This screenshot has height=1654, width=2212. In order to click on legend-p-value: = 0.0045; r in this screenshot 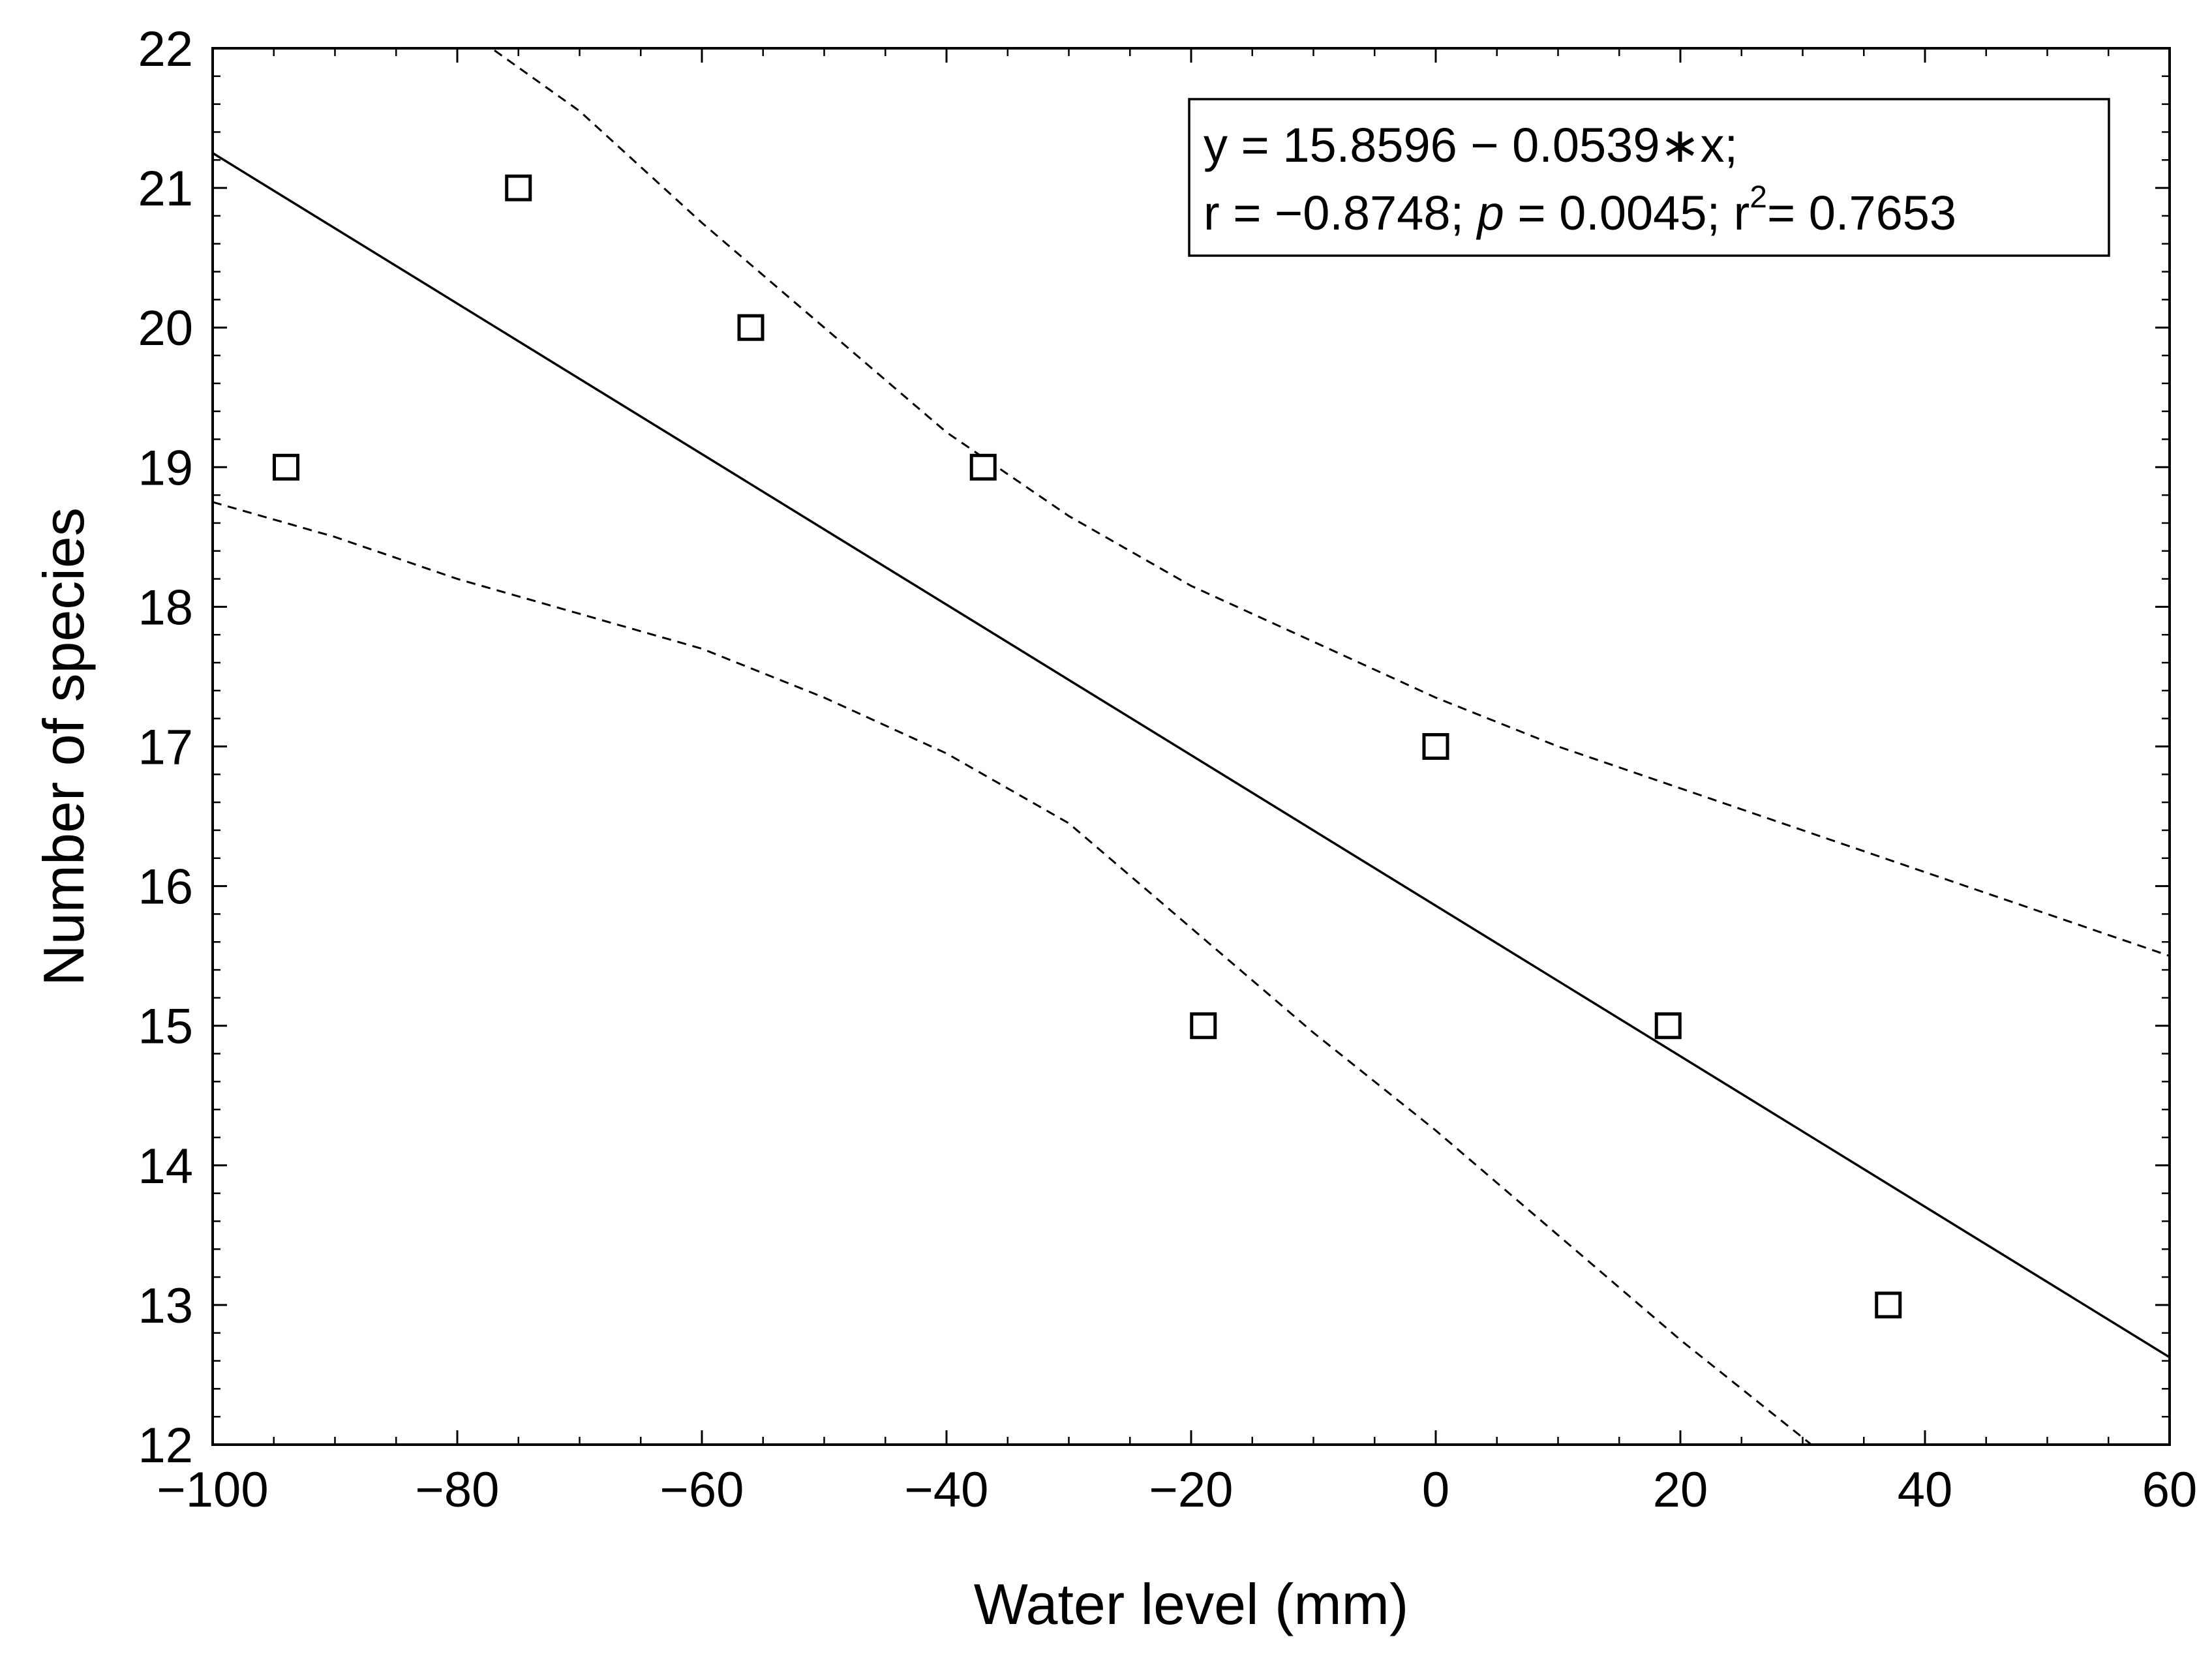, I will do `click(1627, 213)`.